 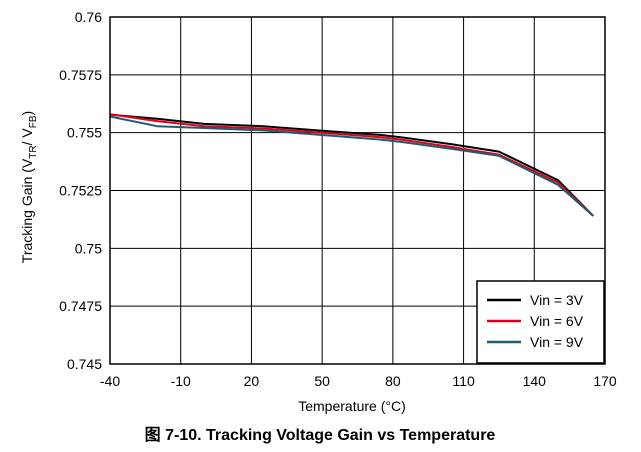 I want to click on y-axis-title-sub-tr: TR, so click(x=33, y=151).